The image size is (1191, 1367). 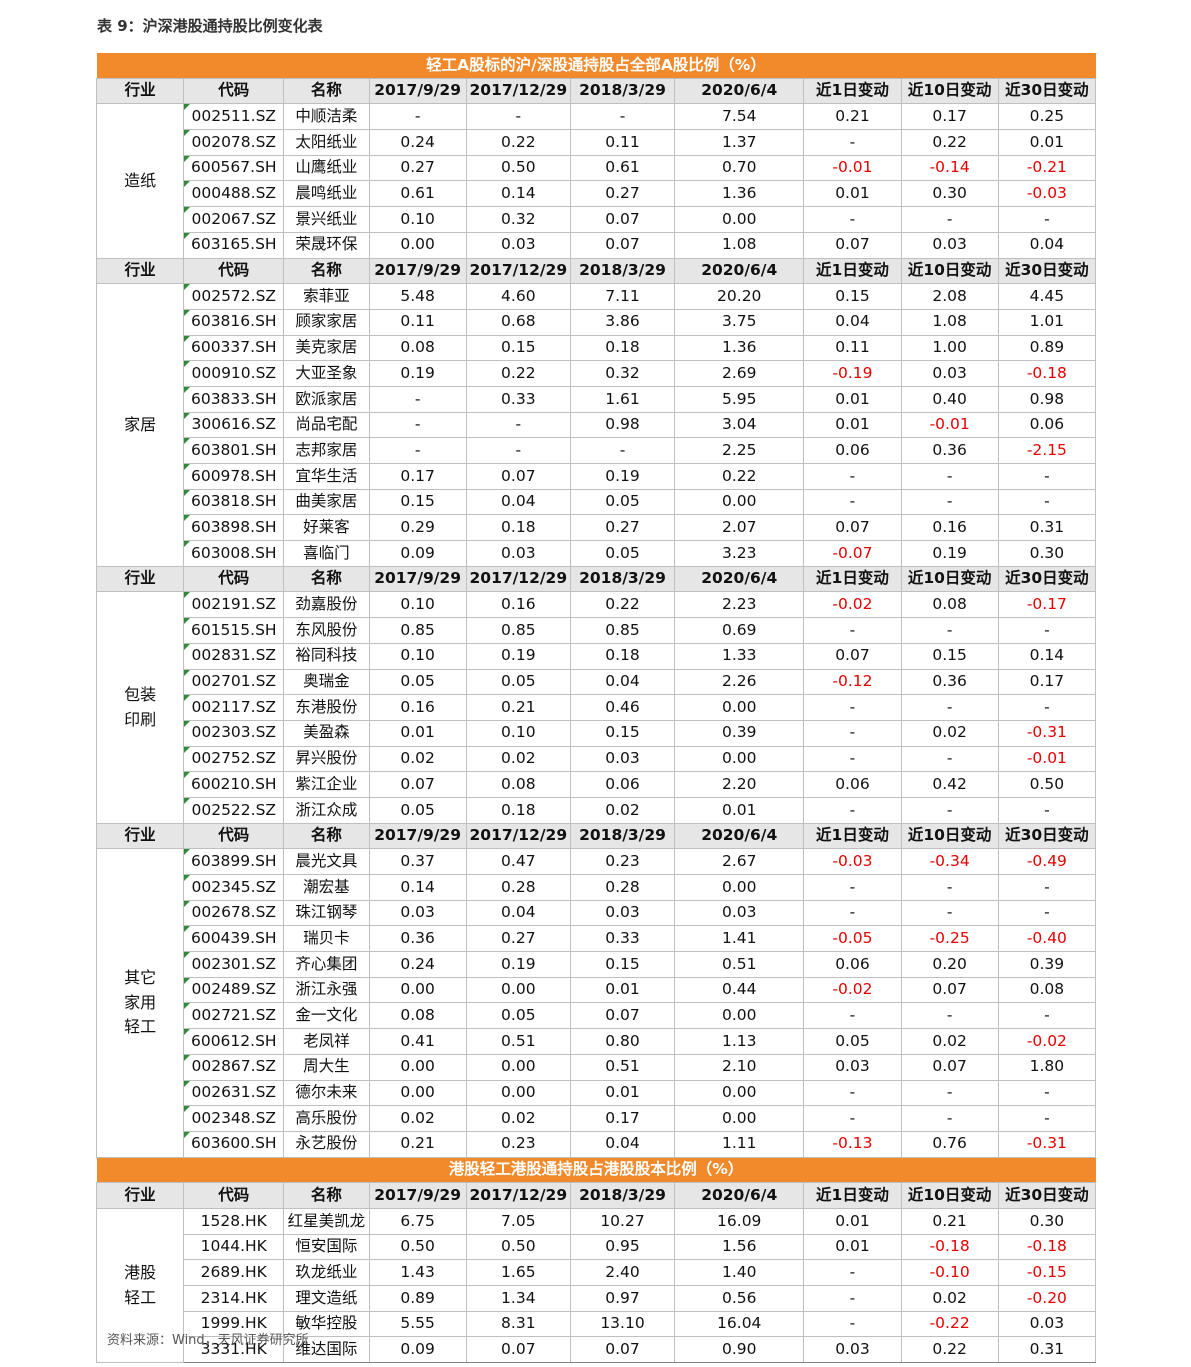 I want to click on change-10d: 0.22, so click(x=949, y=142).